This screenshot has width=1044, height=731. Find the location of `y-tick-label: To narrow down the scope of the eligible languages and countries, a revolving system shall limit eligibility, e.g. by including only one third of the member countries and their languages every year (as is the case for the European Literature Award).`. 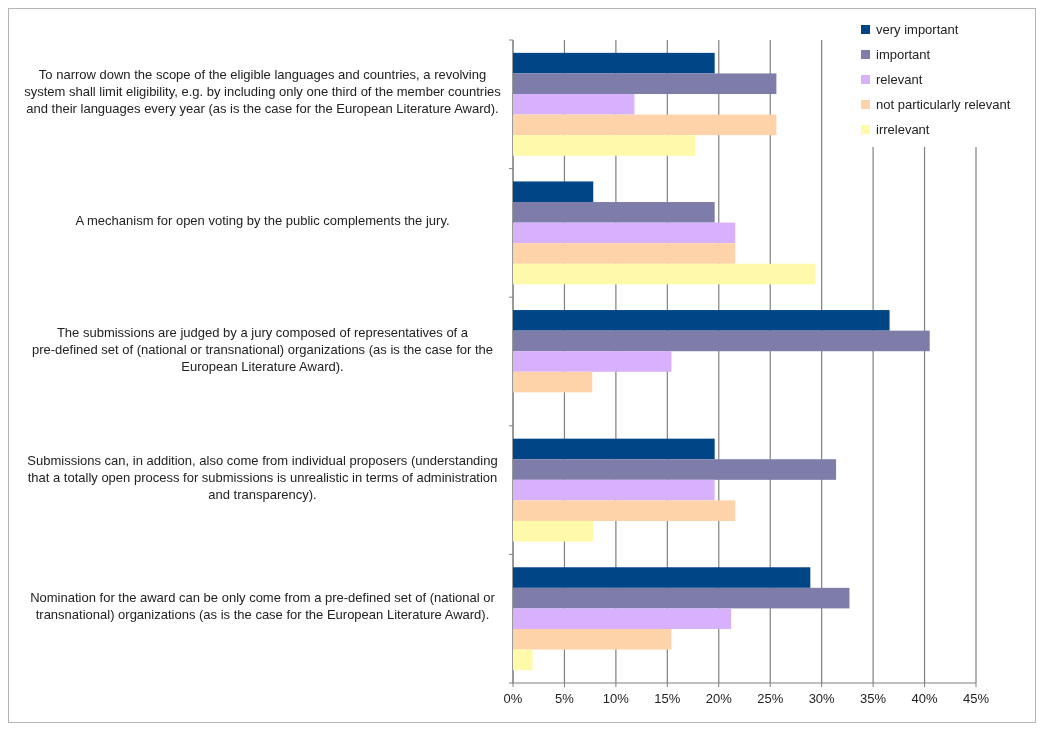

y-tick-label: To narrow down the scope of the eligible languages and countries, a revolving system shall limit eligibility, e.g. by including only one third of the member countries and their languages every year (as is the case for the European Literature Award). is located at coordinates (263, 92).